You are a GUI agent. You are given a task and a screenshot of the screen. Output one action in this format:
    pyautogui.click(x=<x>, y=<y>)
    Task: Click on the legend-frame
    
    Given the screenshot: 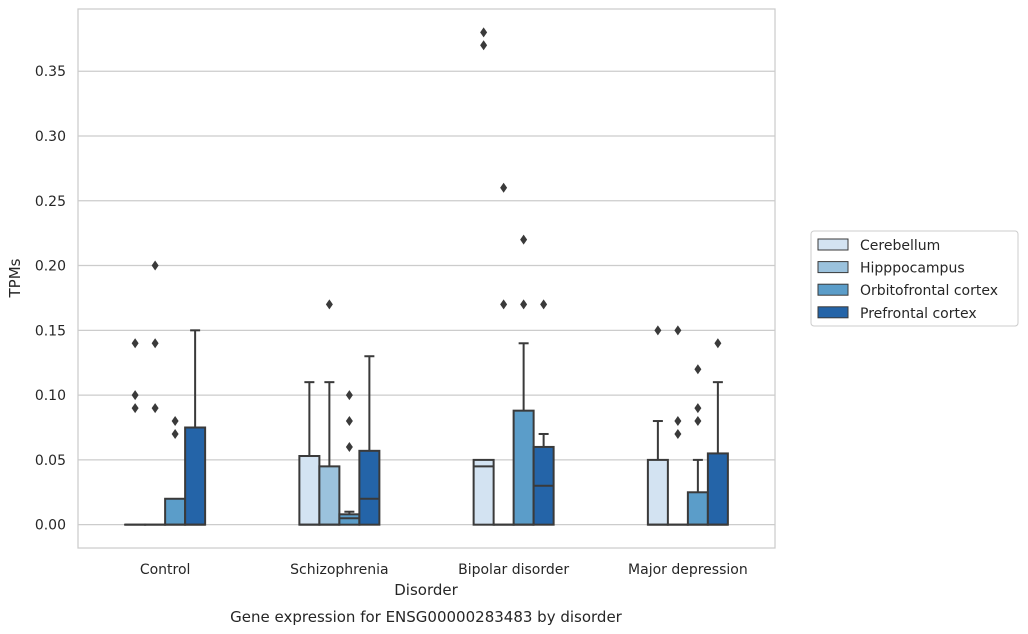 What is the action you would take?
    pyautogui.click(x=914, y=278)
    